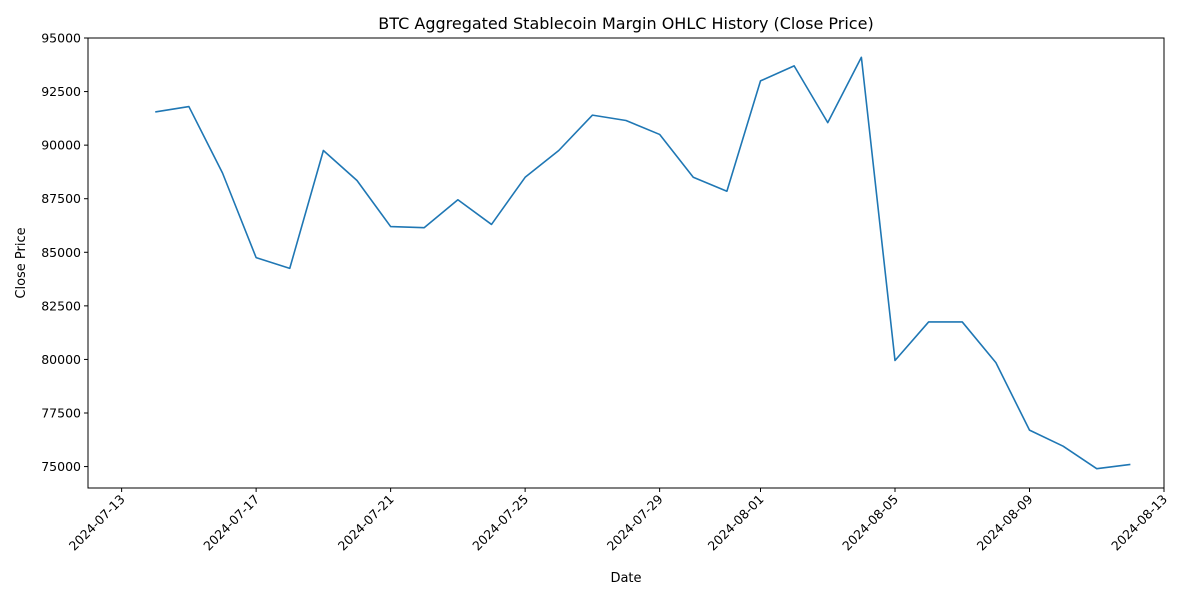 This screenshot has width=1200, height=600. Describe the element at coordinates (635, 522) in the screenshot. I see `x-tick-label: 2024-07-29` at that location.